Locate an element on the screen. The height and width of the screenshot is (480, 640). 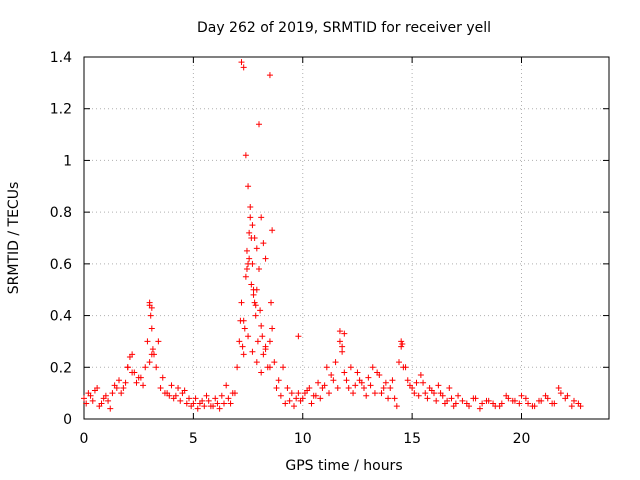
y-tick-label: 0.6 is located at coordinates (61, 265).